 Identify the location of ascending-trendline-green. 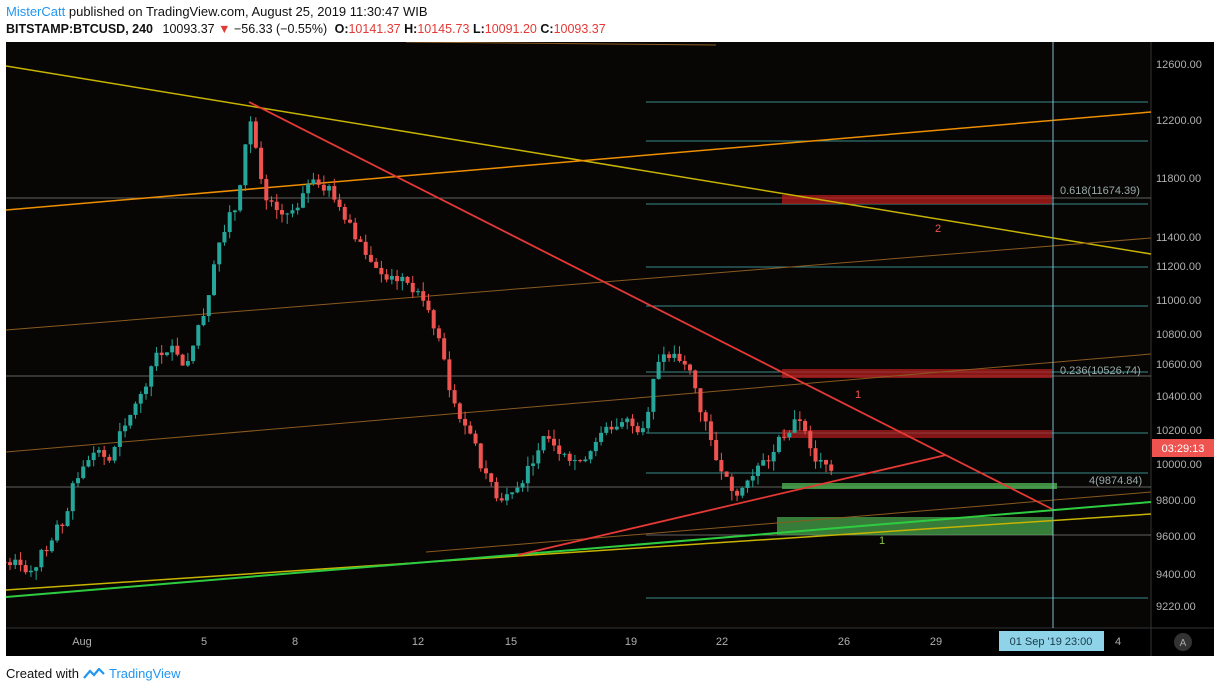
(578, 549).